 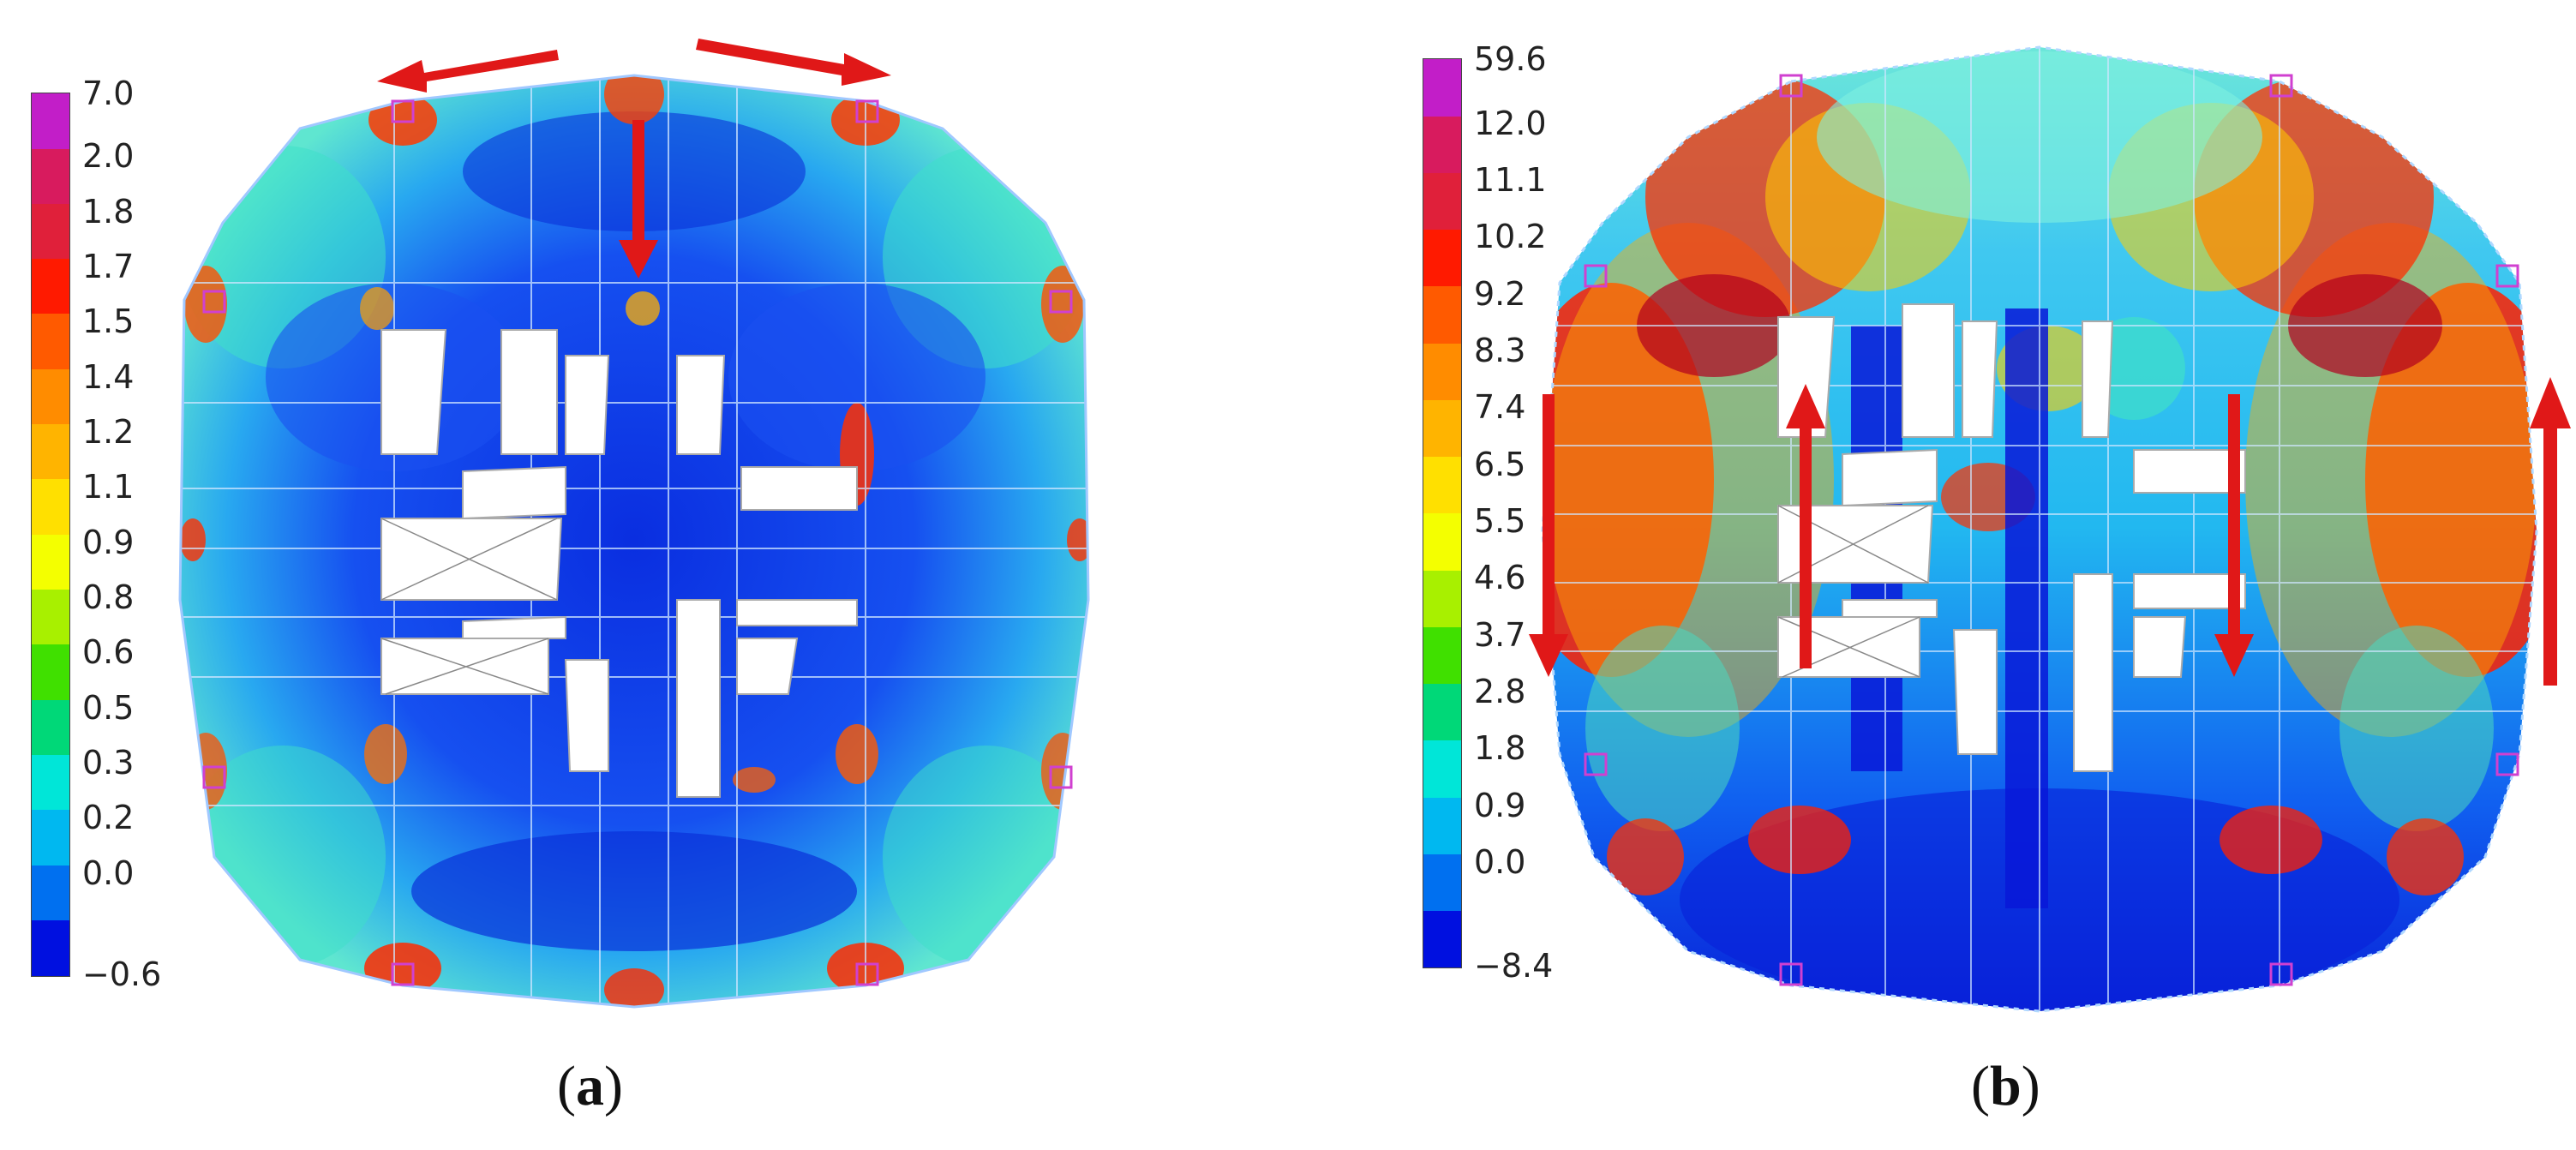 What do you see at coordinates (108, 817) in the screenshot?
I see `legend-label: 0.2` at bounding box center [108, 817].